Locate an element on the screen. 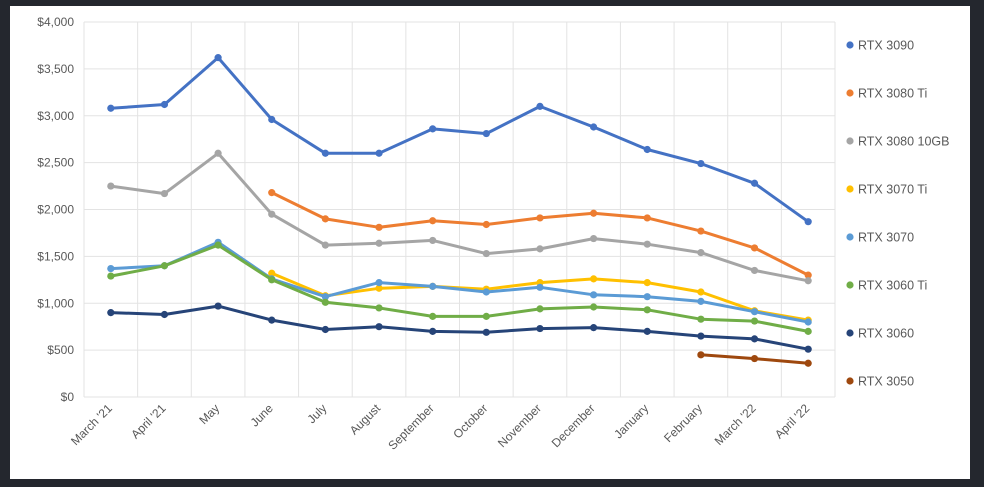 This screenshot has width=984, height=487. x-tick-label: October is located at coordinates (470, 421).